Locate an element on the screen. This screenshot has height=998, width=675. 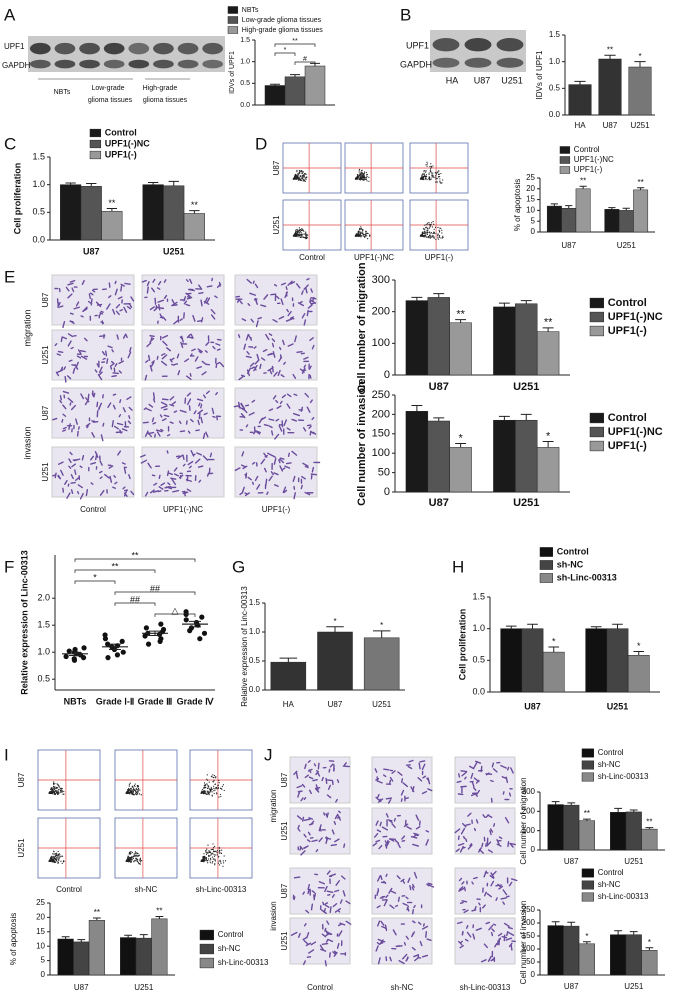
y-axis-label: IDVs of UPF1 is located at coordinates (539, 74).